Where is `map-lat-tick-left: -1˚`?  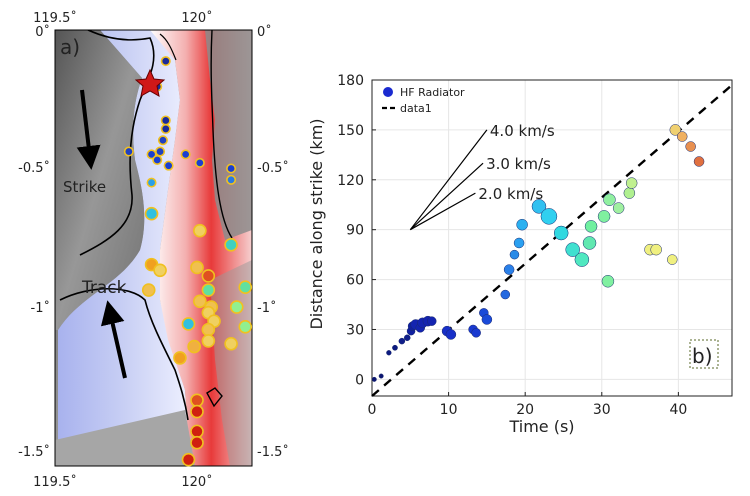 map-lat-tick-left: -1˚ is located at coordinates (40, 308).